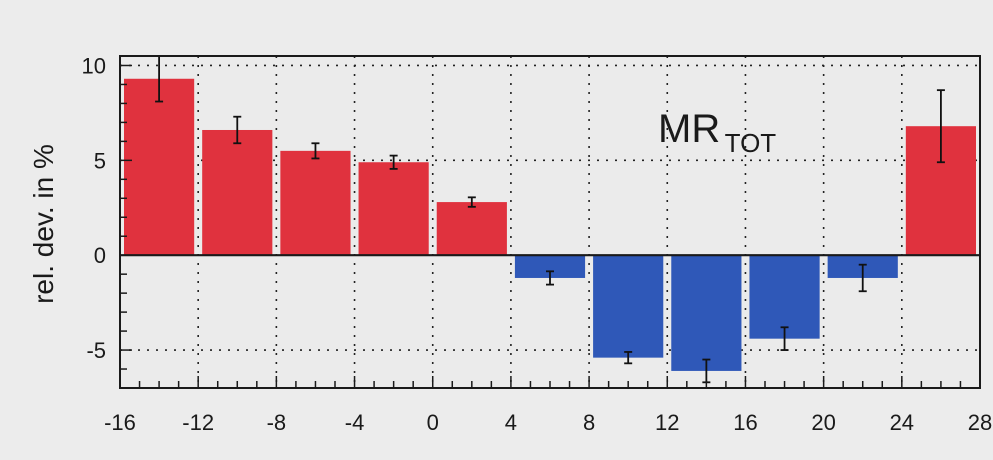  Describe the element at coordinates (751, 143) in the screenshot. I see `chart-title-subscript: TOT` at that location.